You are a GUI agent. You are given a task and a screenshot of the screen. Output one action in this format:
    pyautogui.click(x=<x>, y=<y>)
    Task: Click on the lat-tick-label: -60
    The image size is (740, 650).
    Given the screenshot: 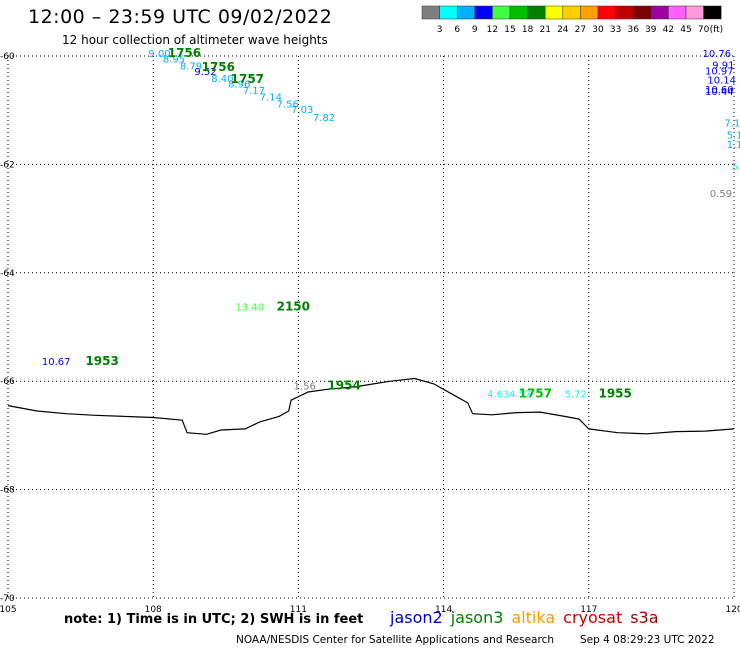 What is the action you would take?
    pyautogui.click(x=7, y=57)
    